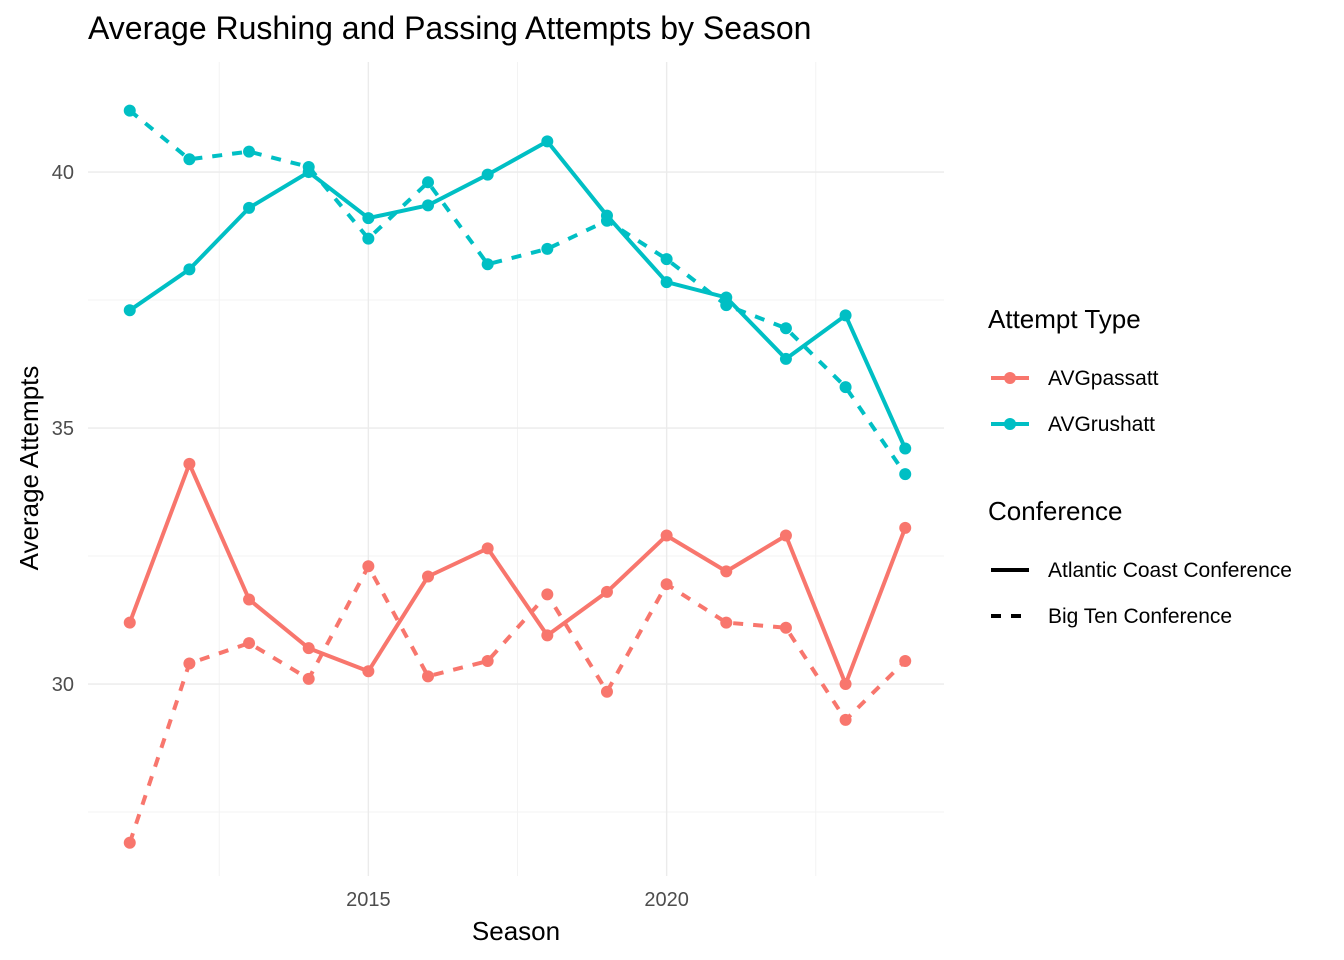 The width and height of the screenshot is (1344, 960). I want to click on legend-item-avgrushatt: AVGrushatt, so click(1071, 426).